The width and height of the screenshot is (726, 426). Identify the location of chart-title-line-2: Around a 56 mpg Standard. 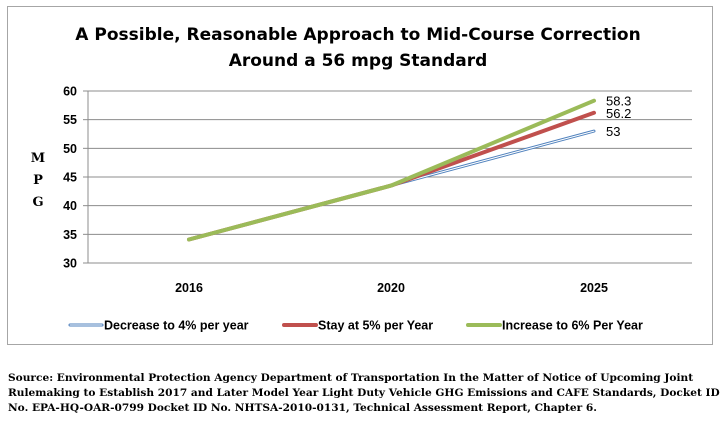
(358, 61).